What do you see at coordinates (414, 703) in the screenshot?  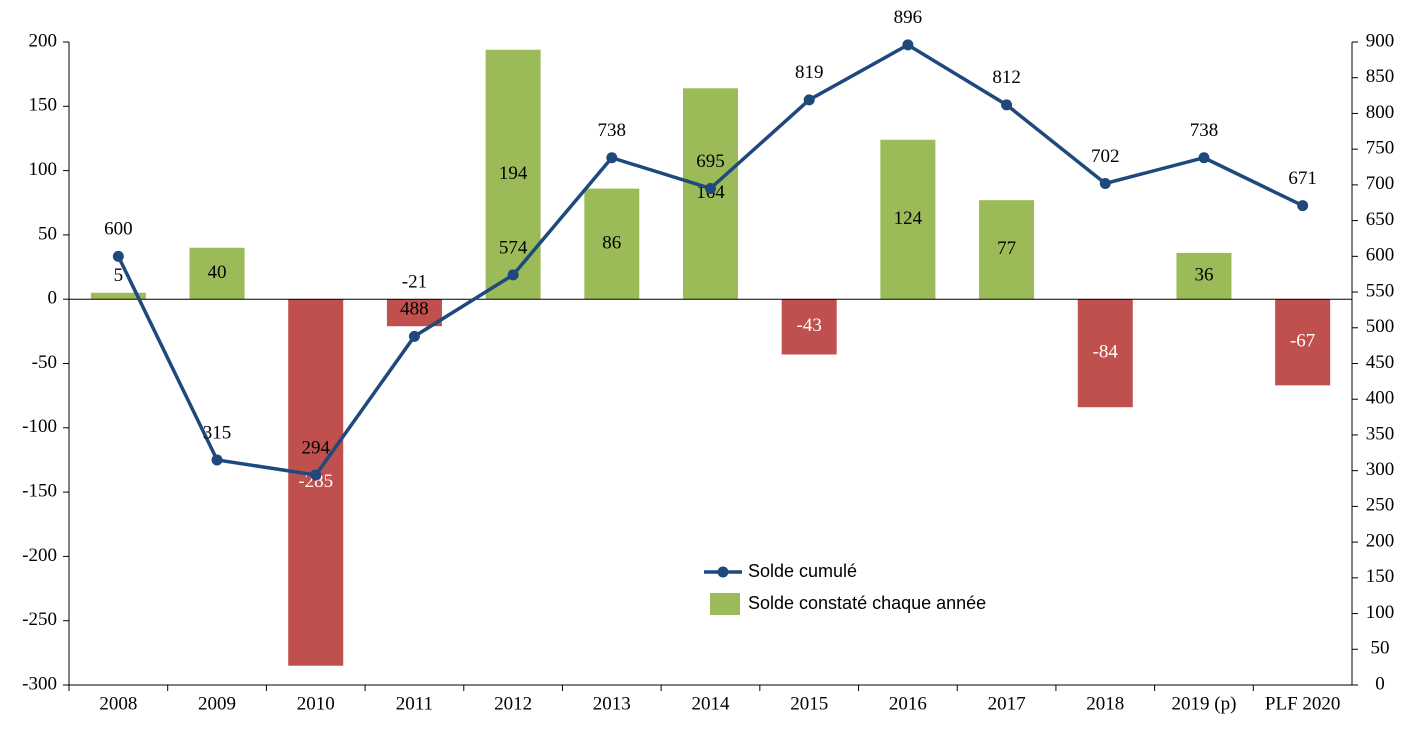 I see `x-tick-label: 2011` at bounding box center [414, 703].